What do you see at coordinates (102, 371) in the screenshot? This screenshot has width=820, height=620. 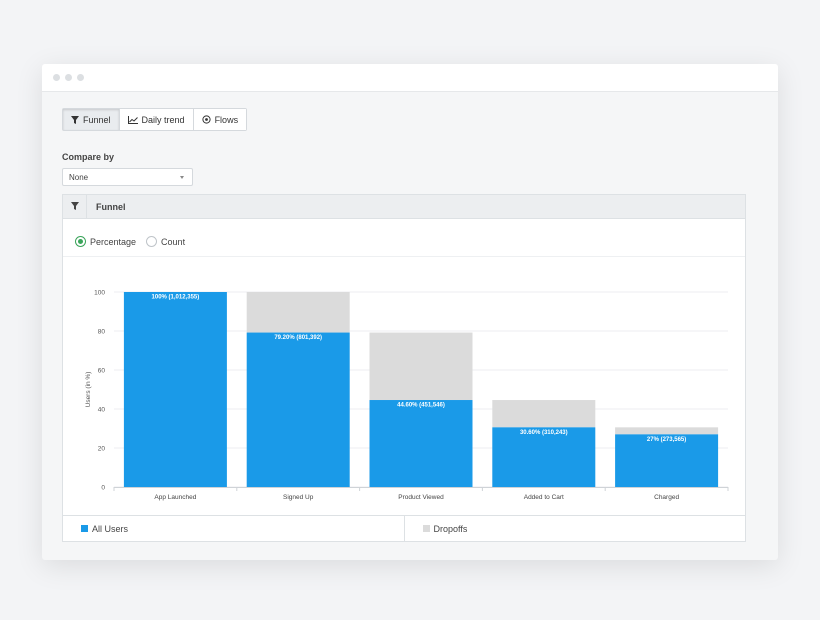 I see `y-tick-label: 60` at bounding box center [102, 371].